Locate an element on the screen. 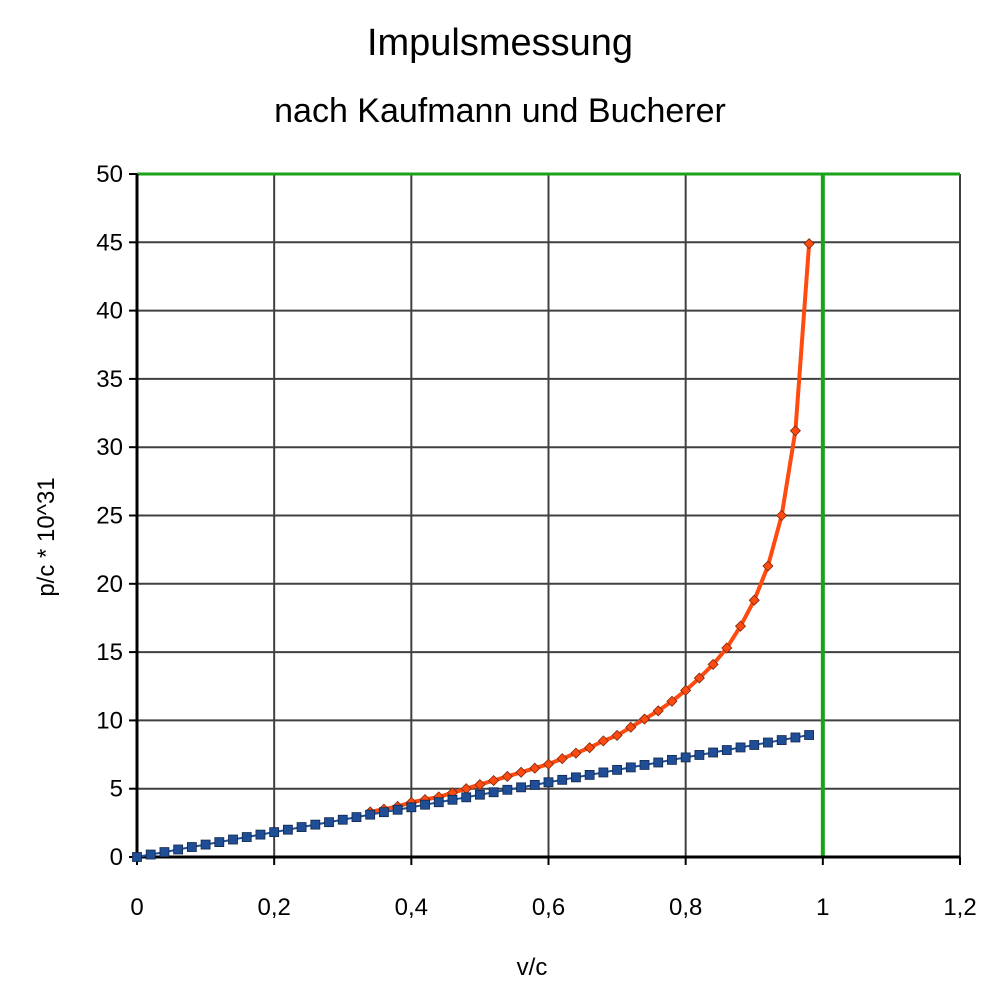 The height and width of the screenshot is (1000, 1000). y-tick-label: 25 is located at coordinates (109, 516).